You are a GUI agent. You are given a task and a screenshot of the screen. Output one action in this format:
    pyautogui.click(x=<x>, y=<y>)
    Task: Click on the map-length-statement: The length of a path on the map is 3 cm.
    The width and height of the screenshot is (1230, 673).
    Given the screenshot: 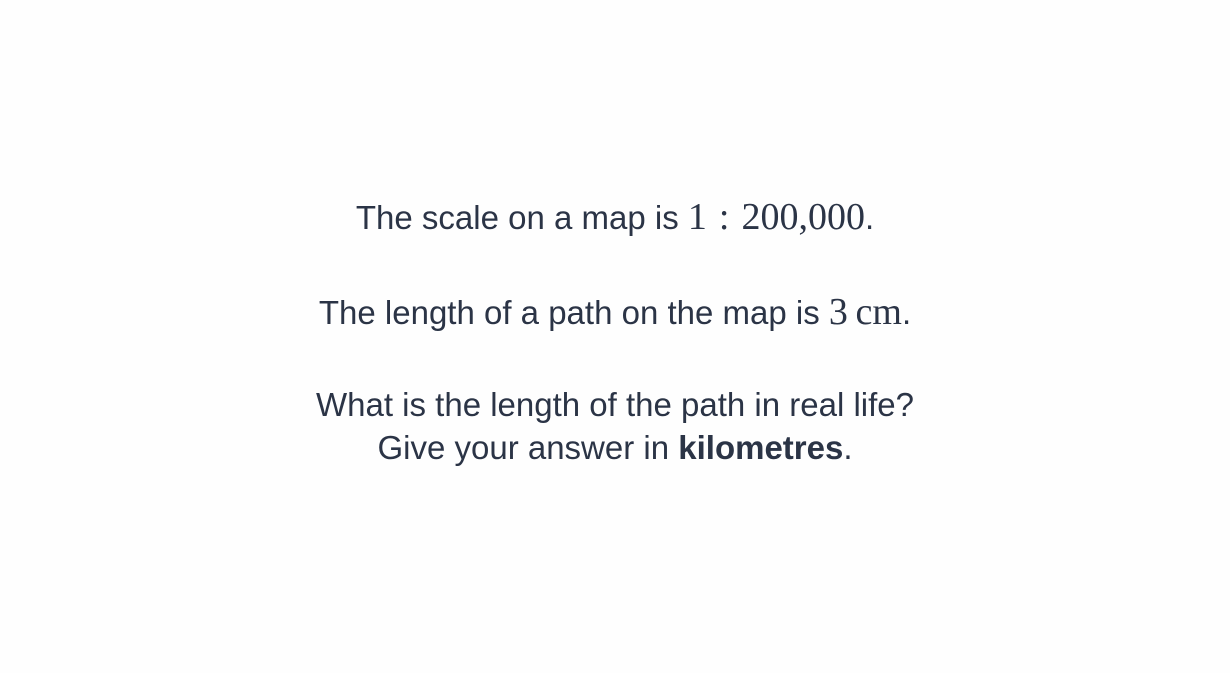 What is the action you would take?
    pyautogui.click(x=615, y=312)
    